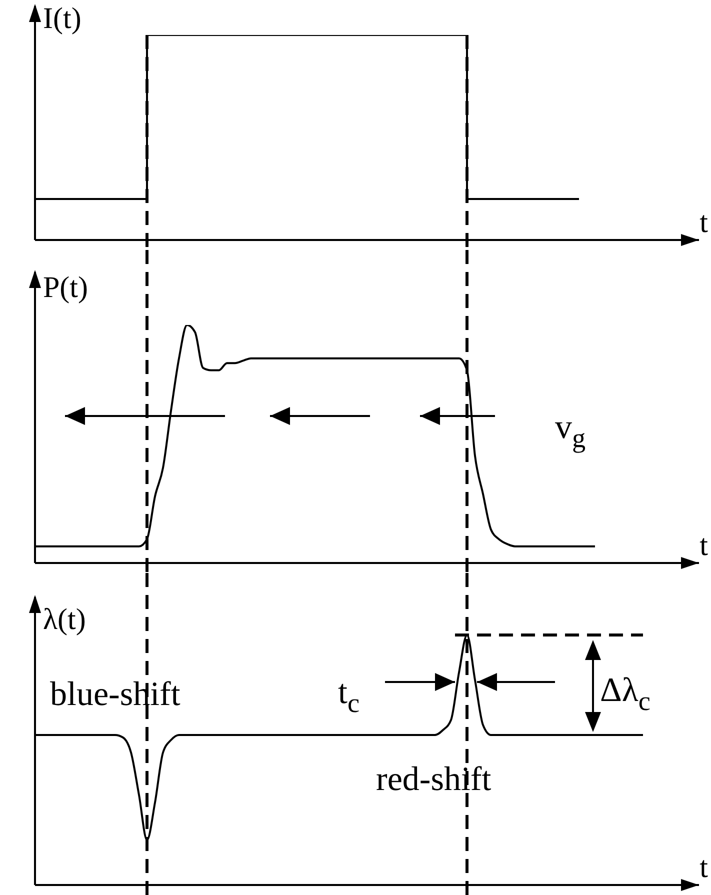  I want to click on annotation: Δλ$_{c}$, so click(625, 694).